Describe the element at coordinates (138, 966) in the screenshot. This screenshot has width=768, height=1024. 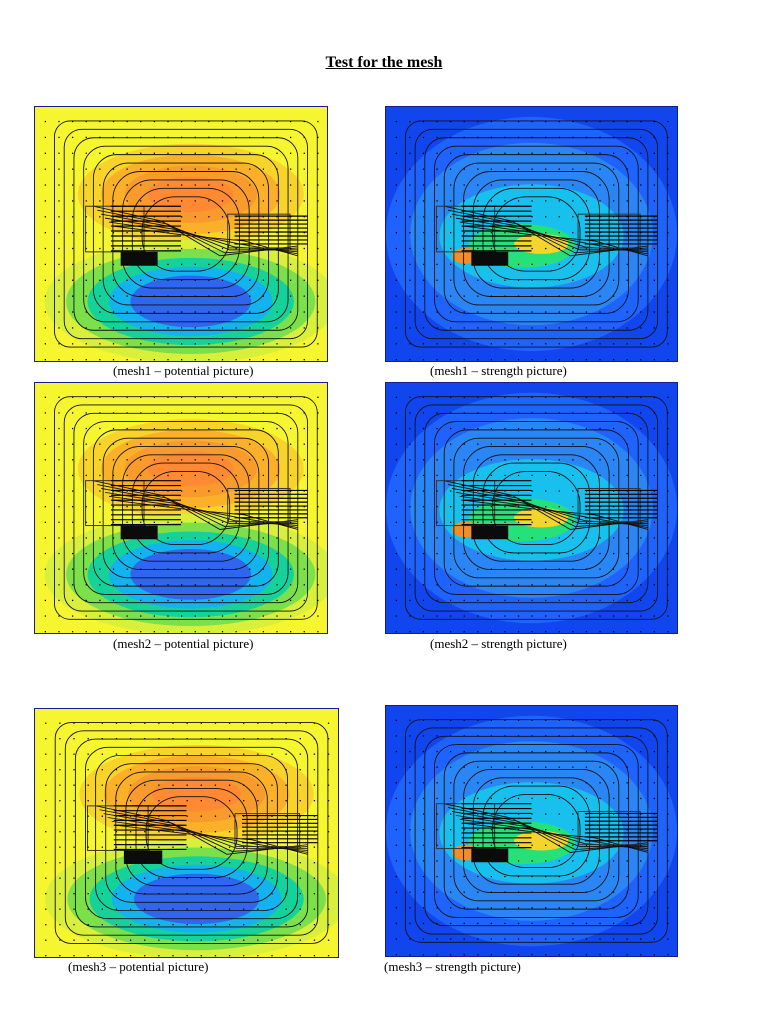
I see `mesh3-potential-caption: (mesh3 – potential picture)` at that location.